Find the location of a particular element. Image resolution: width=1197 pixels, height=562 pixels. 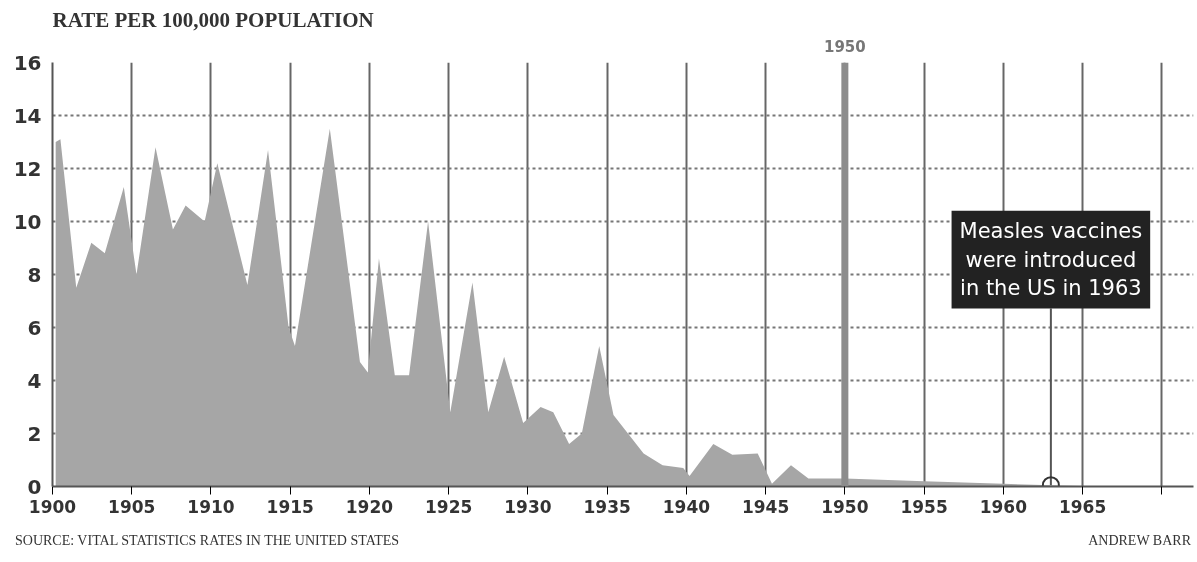

x-tick-label: 1935 is located at coordinates (607, 506).